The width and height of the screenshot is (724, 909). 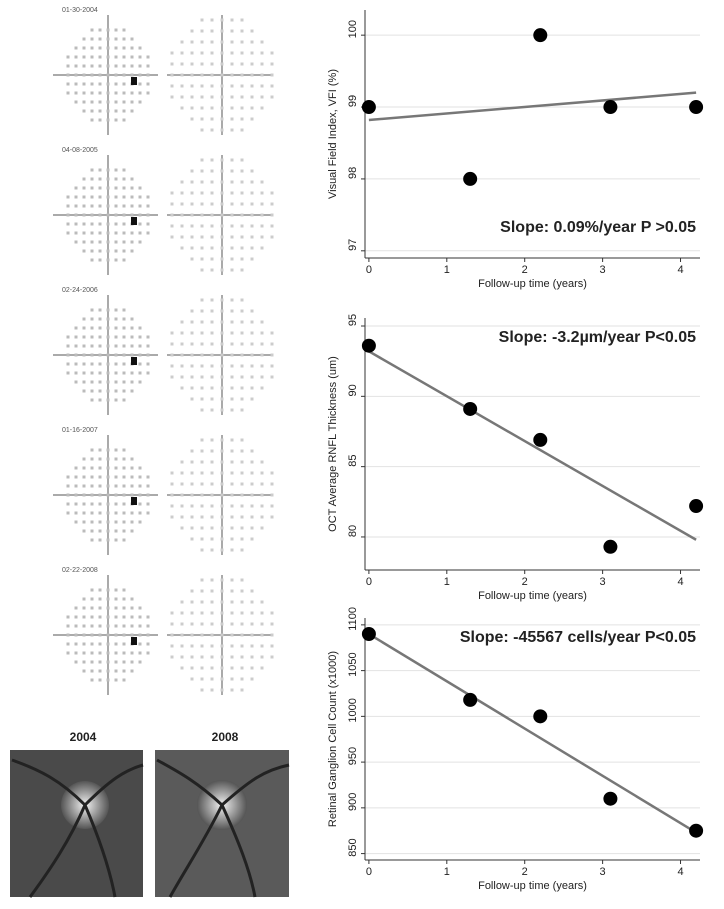 What do you see at coordinates (603, 872) in the screenshot?
I see `x-tick-label: 3` at bounding box center [603, 872].